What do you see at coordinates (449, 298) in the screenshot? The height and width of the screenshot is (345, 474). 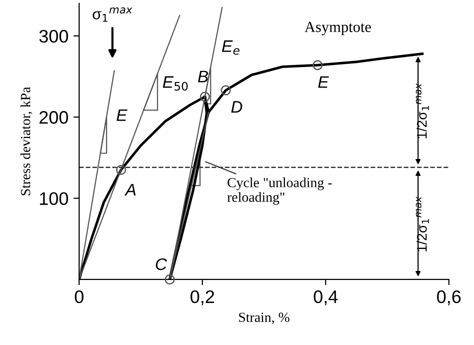 I see `x-tick-label: 0,6` at bounding box center [449, 298].